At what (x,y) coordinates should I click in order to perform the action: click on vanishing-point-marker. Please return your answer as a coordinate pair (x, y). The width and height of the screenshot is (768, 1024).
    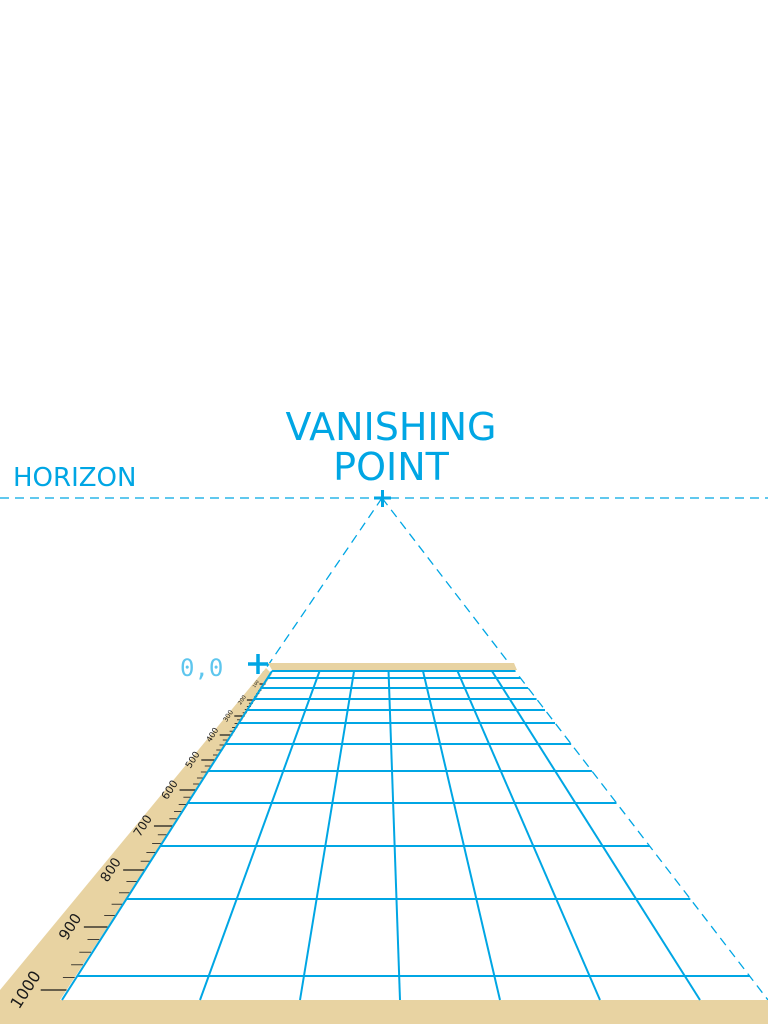
    Looking at the image, I should click on (382, 498).